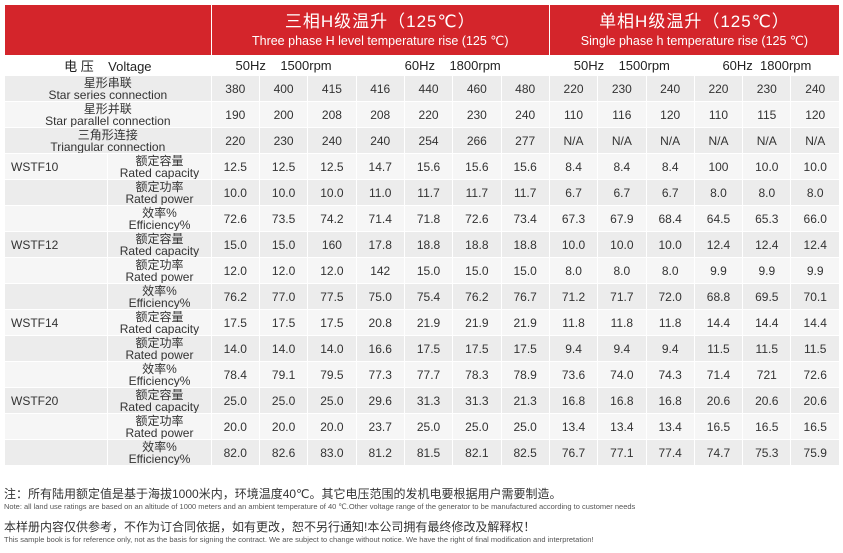 The height and width of the screenshot is (553, 843). Describe the element at coordinates (235, 88) in the screenshot. I see `value-cell: 380` at that location.